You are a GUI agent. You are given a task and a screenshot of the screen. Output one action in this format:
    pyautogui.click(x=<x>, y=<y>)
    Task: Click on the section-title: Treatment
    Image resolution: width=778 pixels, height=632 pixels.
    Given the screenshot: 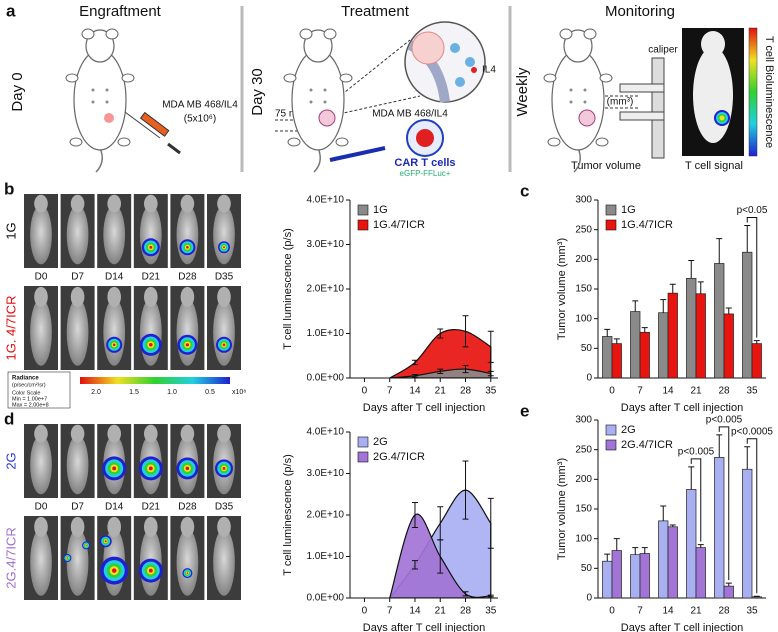 What is the action you would take?
    pyautogui.click(x=375, y=11)
    